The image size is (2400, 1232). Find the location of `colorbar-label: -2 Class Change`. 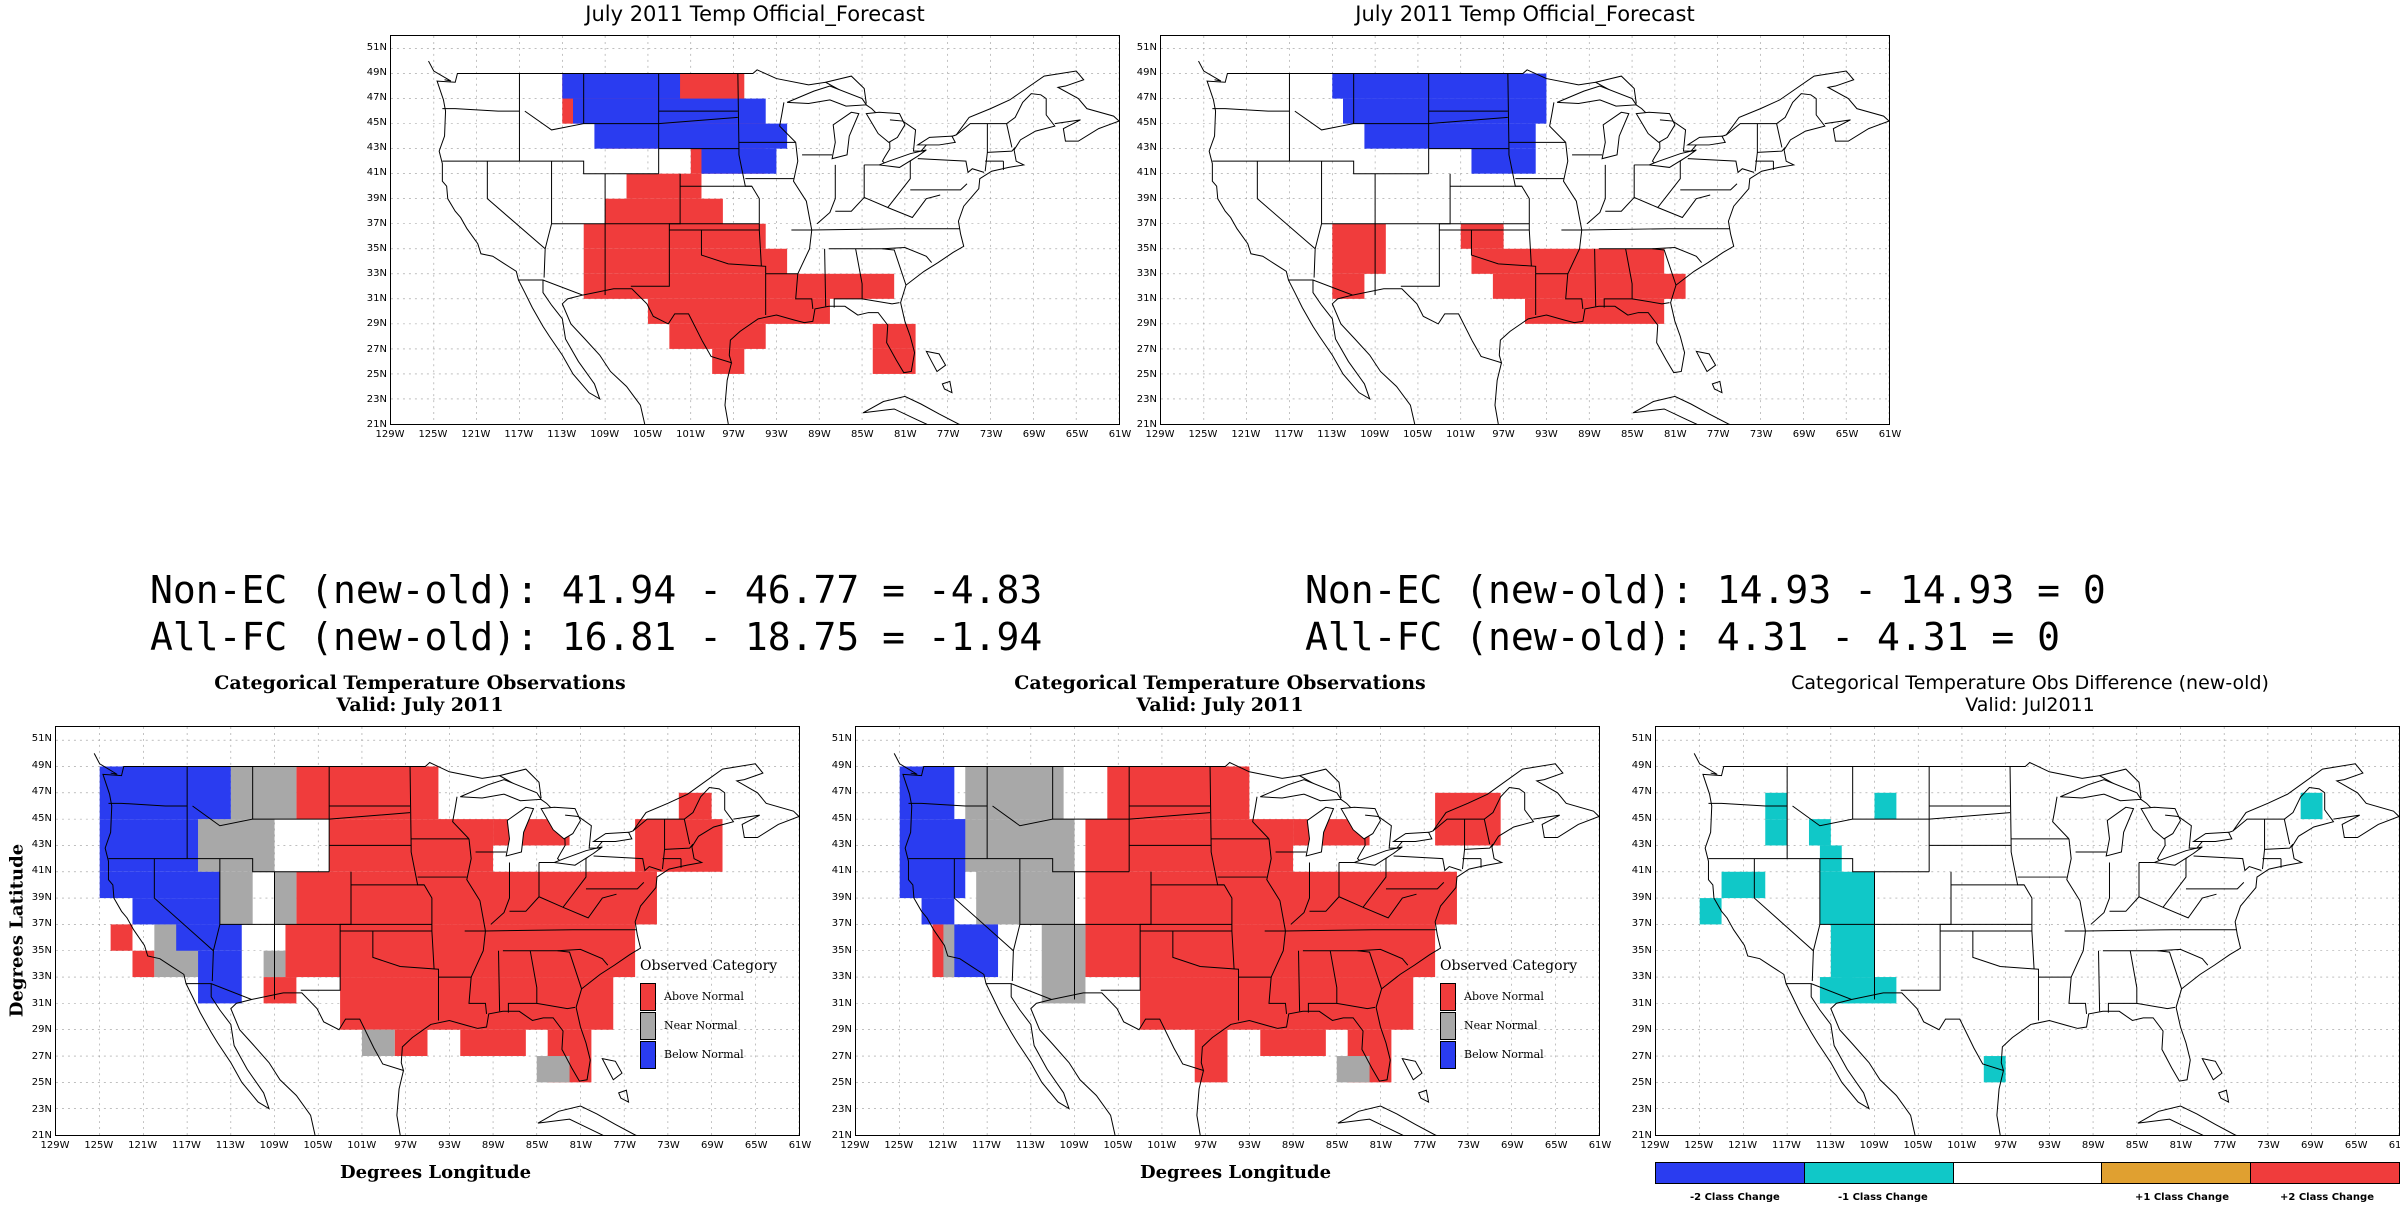

colorbar-label: -2 Class Change is located at coordinates (1735, 1197).